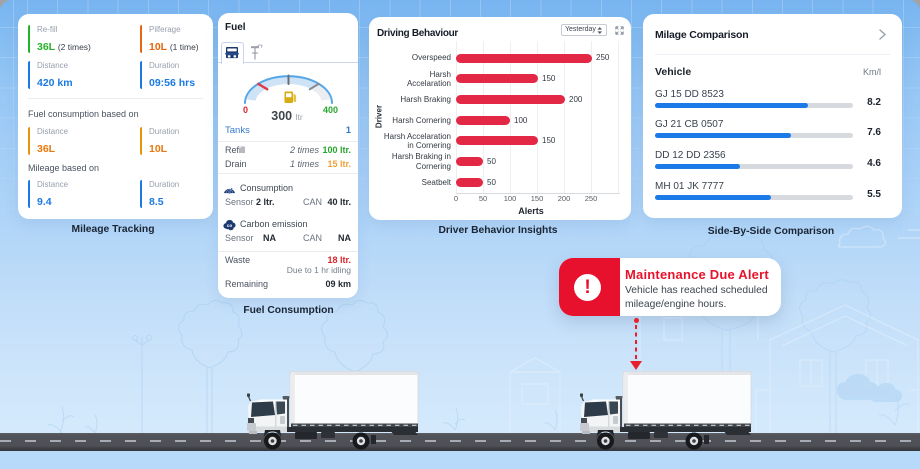  Describe the element at coordinates (230, 224) in the screenshot. I see `svg-text: co` at that location.